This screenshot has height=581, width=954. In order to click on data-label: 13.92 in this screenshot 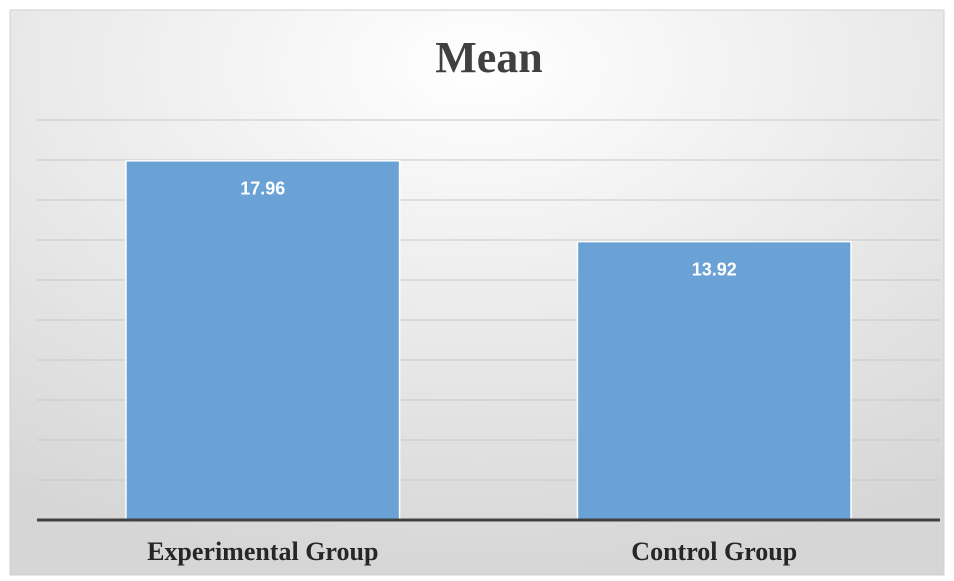, I will do `click(714, 269)`.